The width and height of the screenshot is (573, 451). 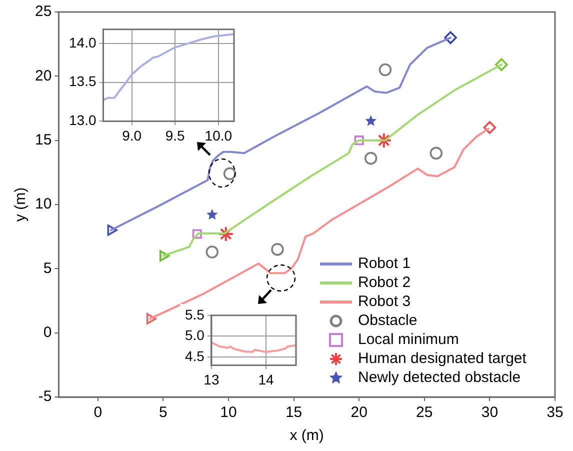 What do you see at coordinates (47, 332) in the screenshot?
I see `y-tick-label: 0` at bounding box center [47, 332].